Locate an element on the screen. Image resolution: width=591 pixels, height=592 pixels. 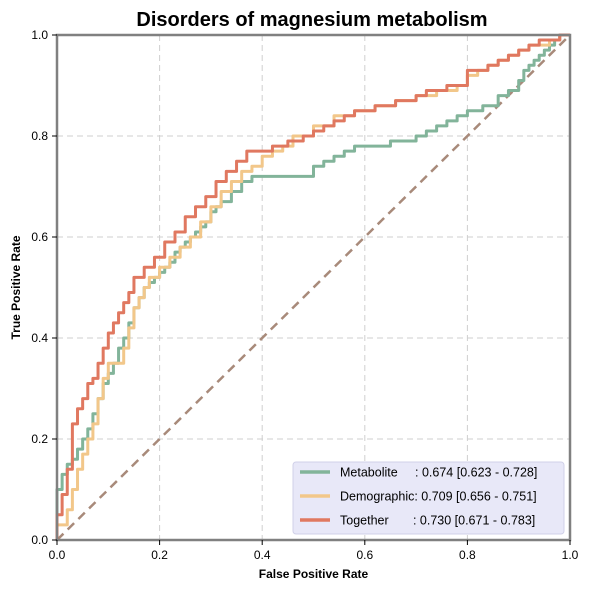
y-tick-label-2: 0.4 is located at coordinates (39, 338).